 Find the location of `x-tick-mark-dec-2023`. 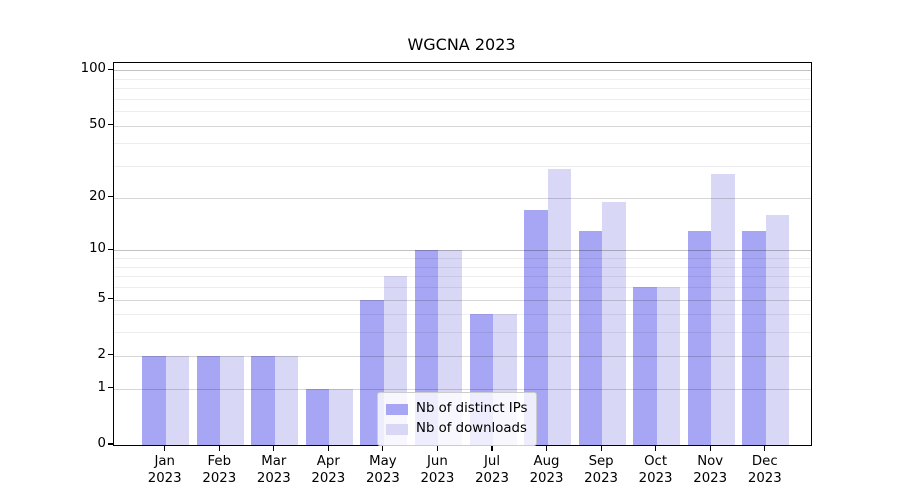

x-tick-mark-dec-2023 is located at coordinates (765, 448).